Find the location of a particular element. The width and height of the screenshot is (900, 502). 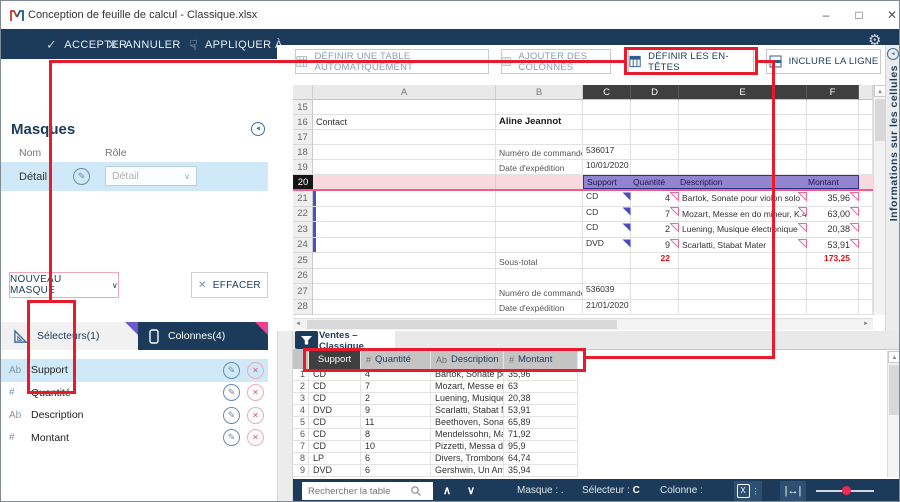

cell-extra-pink is located at coordinates (866, 182).